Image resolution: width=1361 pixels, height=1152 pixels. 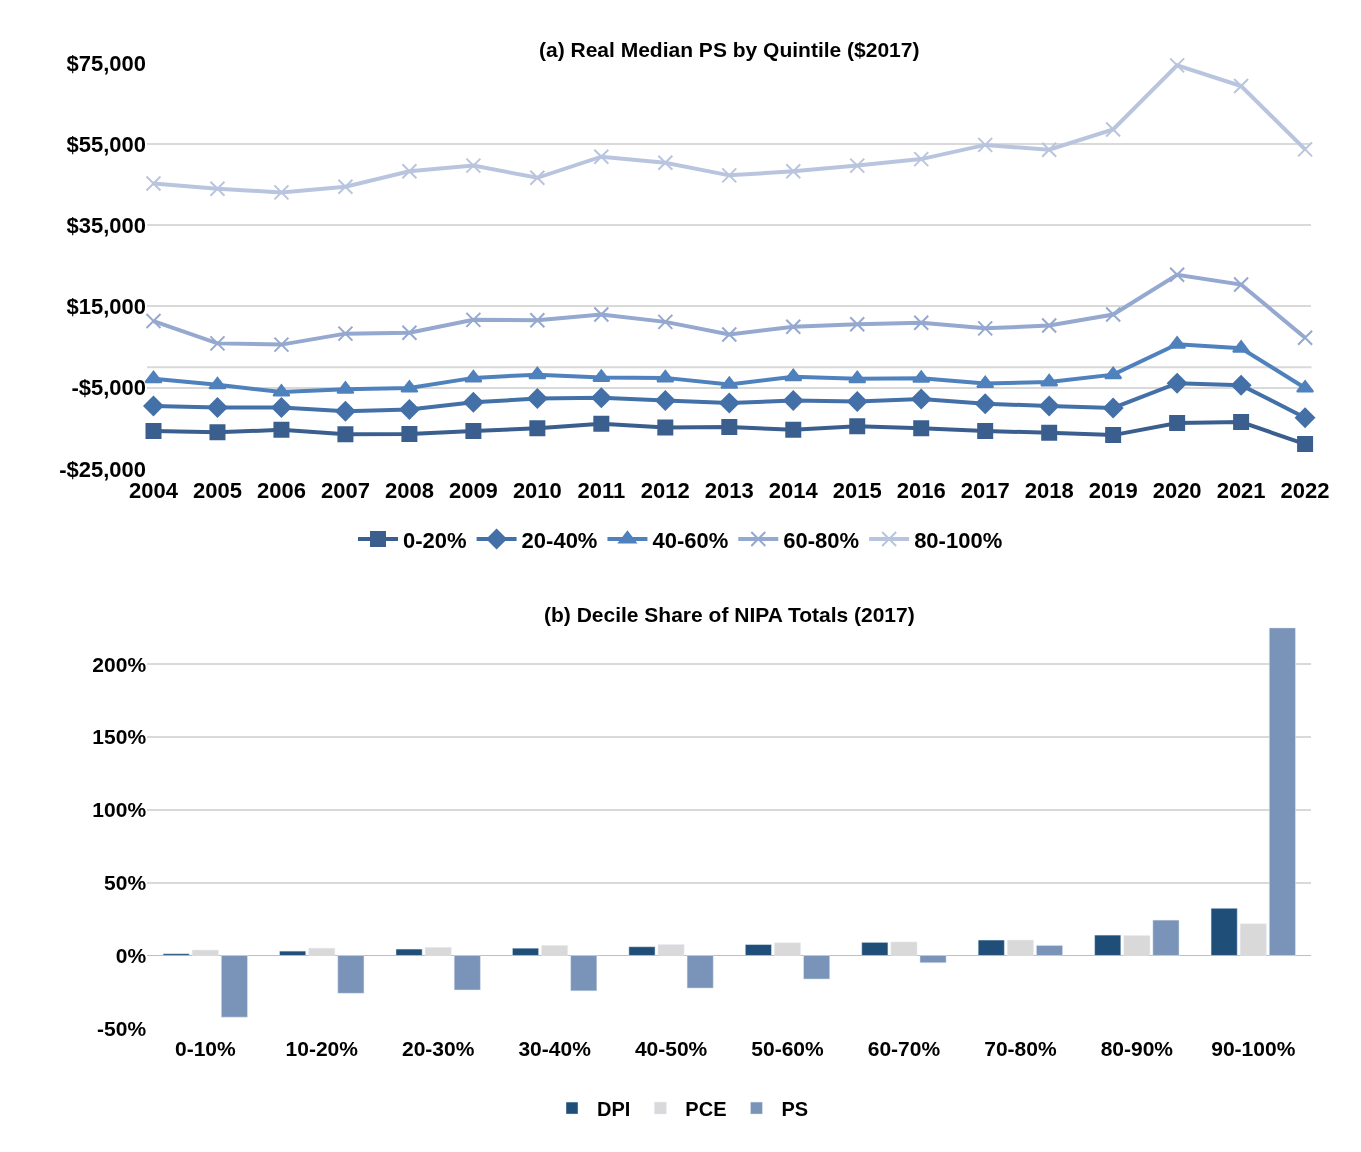 I want to click on legend-label: 20-40%, so click(x=559, y=540).